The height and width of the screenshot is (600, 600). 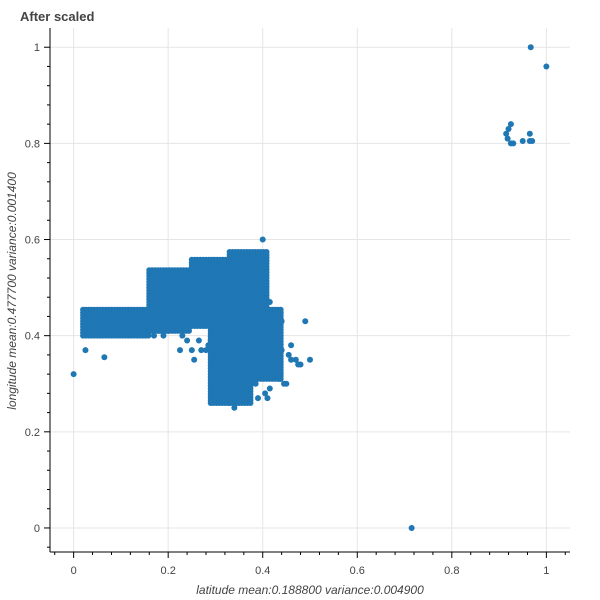 What do you see at coordinates (451, 571) in the screenshot?
I see `x-tick-label: 0.8` at bounding box center [451, 571].